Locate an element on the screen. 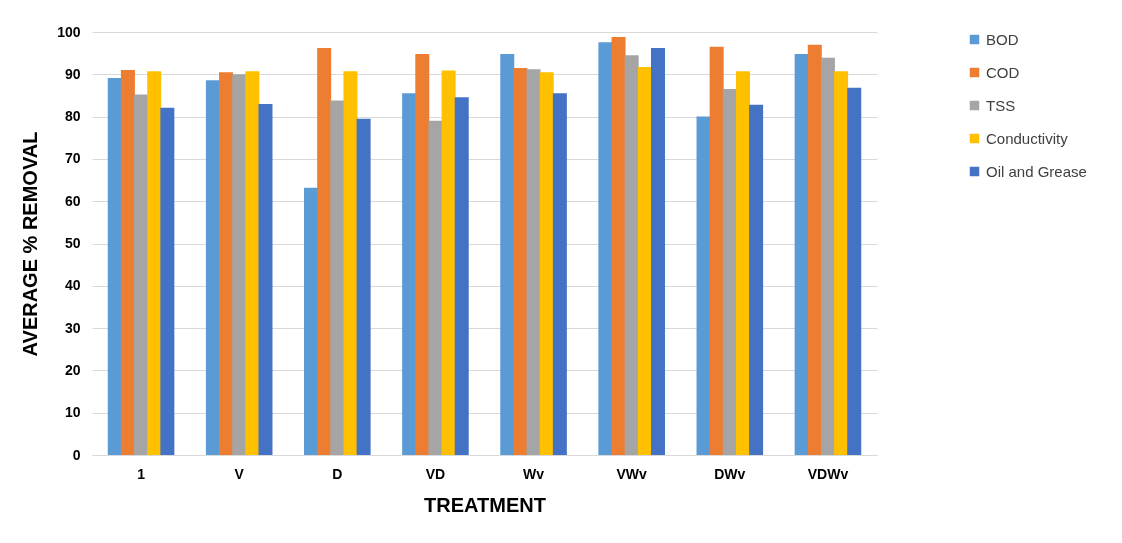  y-tick-label: 70 is located at coordinates (72, 158).